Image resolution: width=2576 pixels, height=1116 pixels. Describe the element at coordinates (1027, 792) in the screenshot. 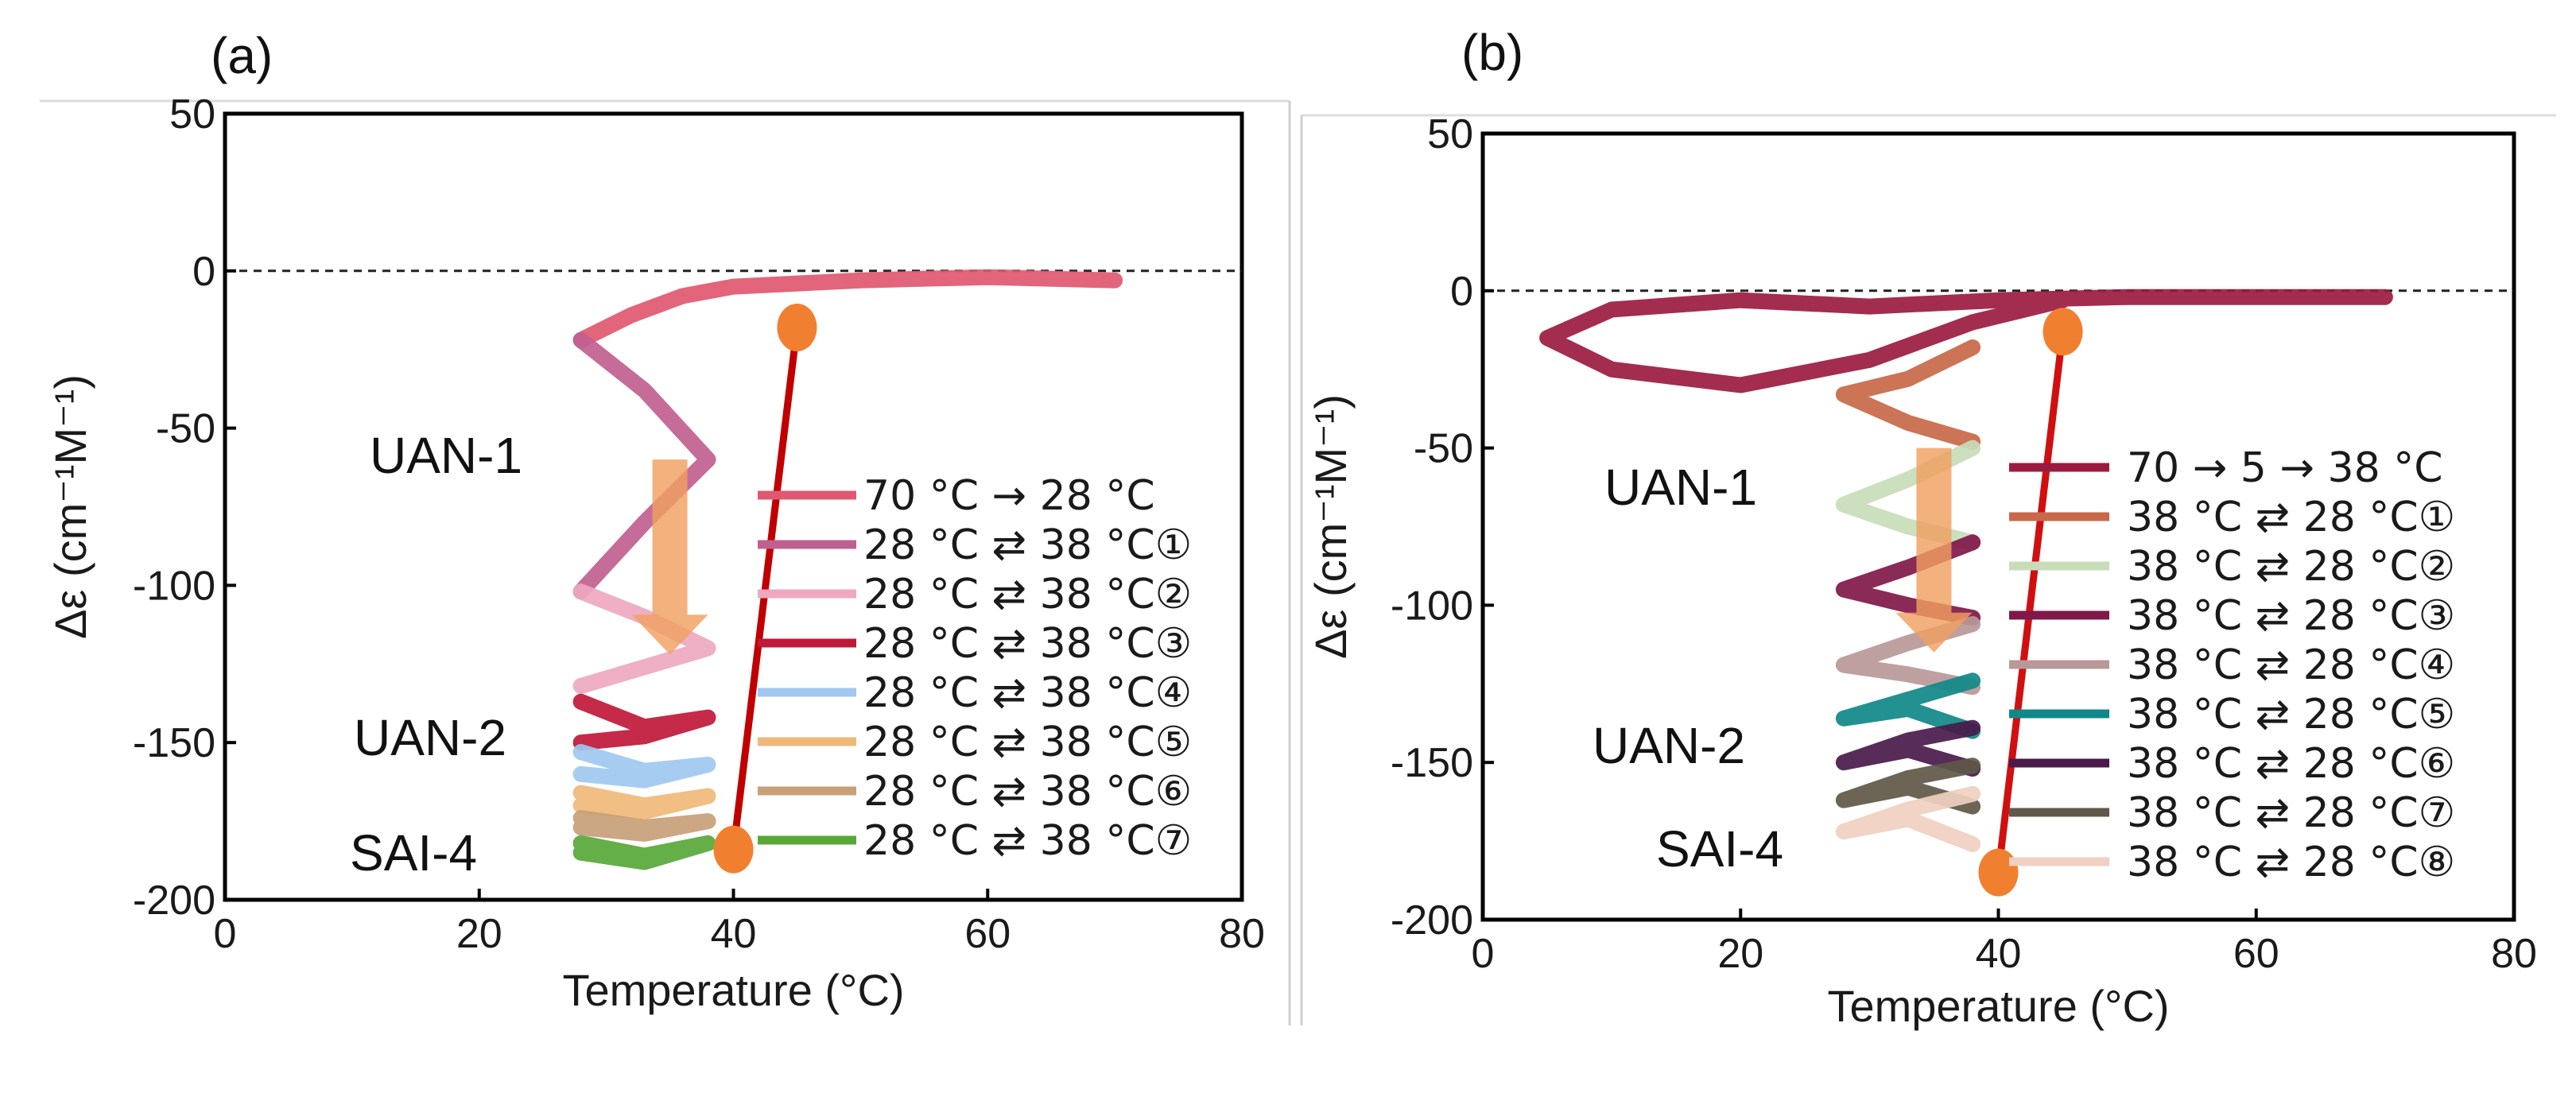

I see `legend-label: 28 °C ⇄ 38 °C⑥` at that location.